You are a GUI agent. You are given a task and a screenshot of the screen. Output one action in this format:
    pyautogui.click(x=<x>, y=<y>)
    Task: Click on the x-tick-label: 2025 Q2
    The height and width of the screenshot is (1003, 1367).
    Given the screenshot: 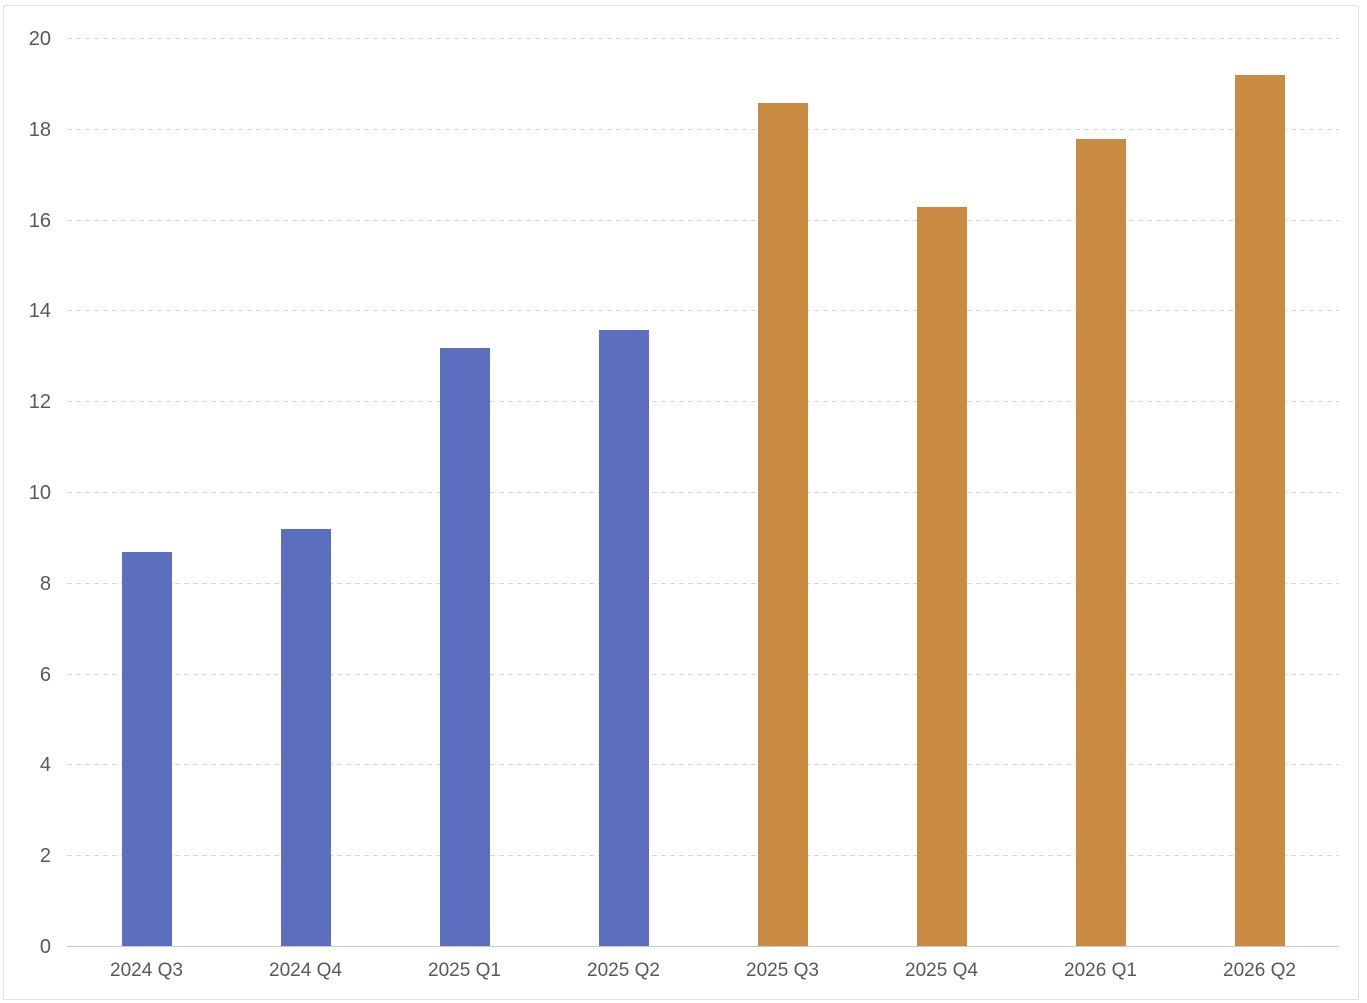 What is the action you would take?
    pyautogui.click(x=623, y=970)
    